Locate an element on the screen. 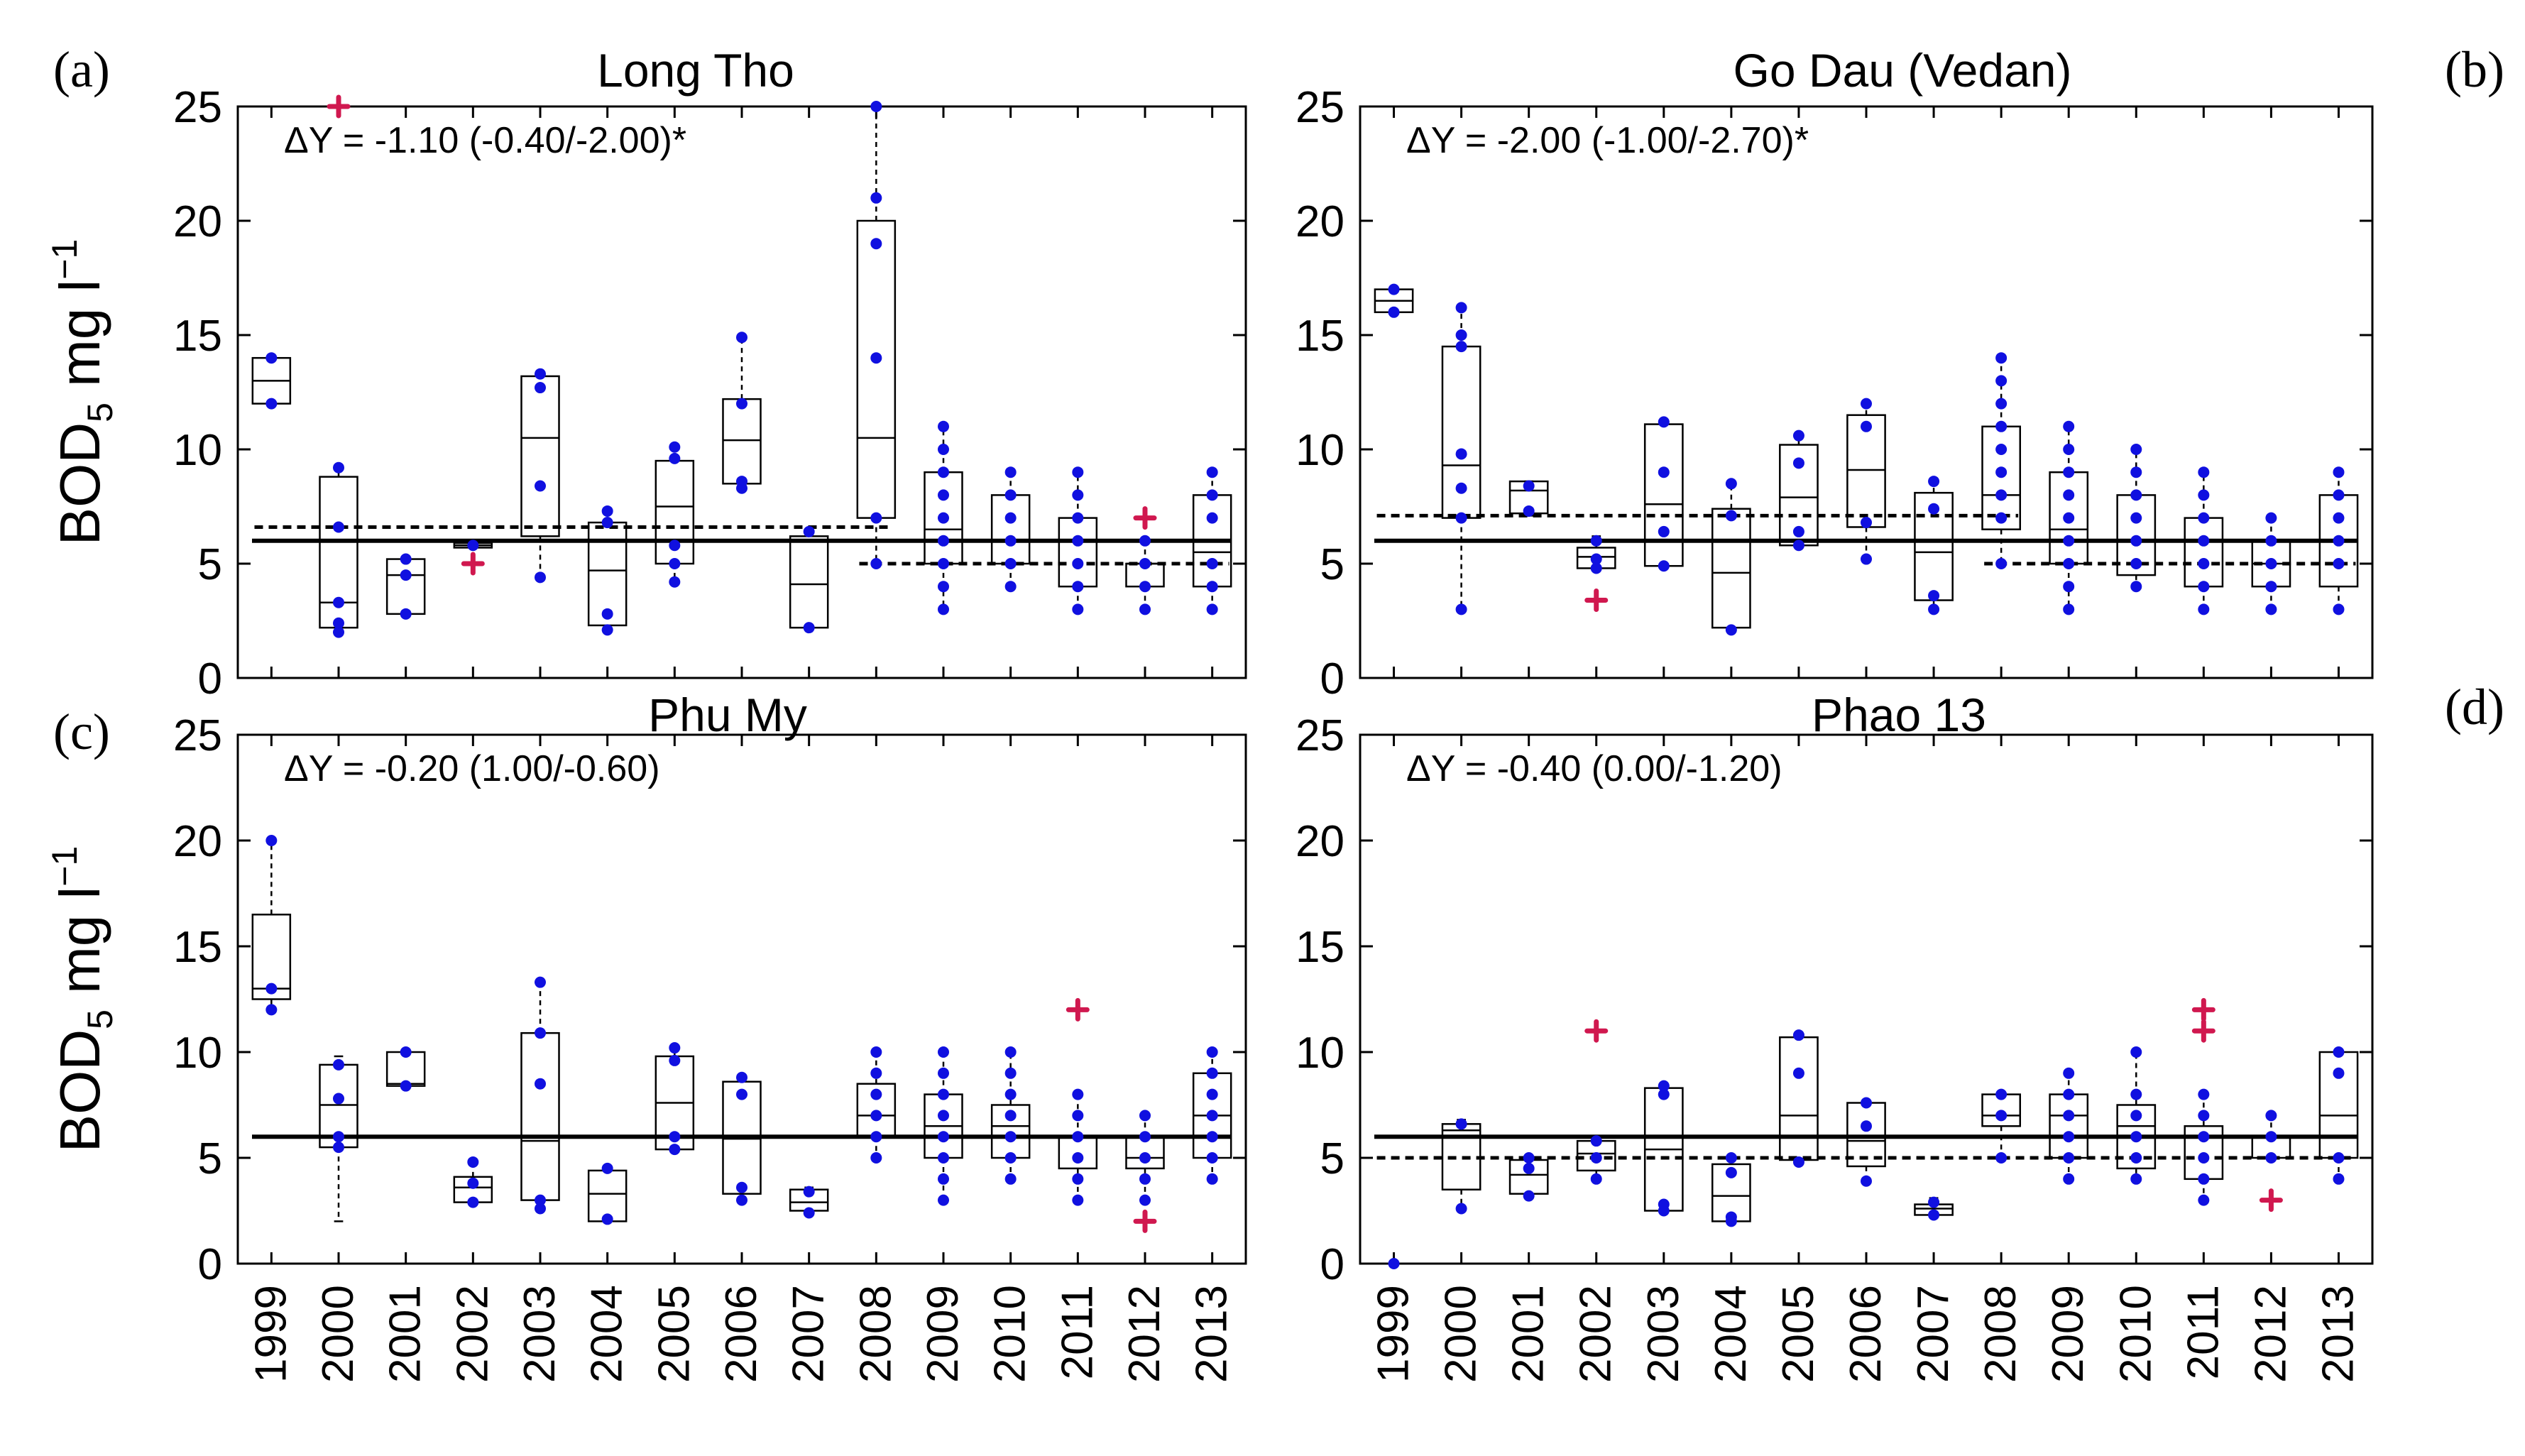 The image size is (2525, 1456). box-2012 is located at coordinates (2271, 1161).